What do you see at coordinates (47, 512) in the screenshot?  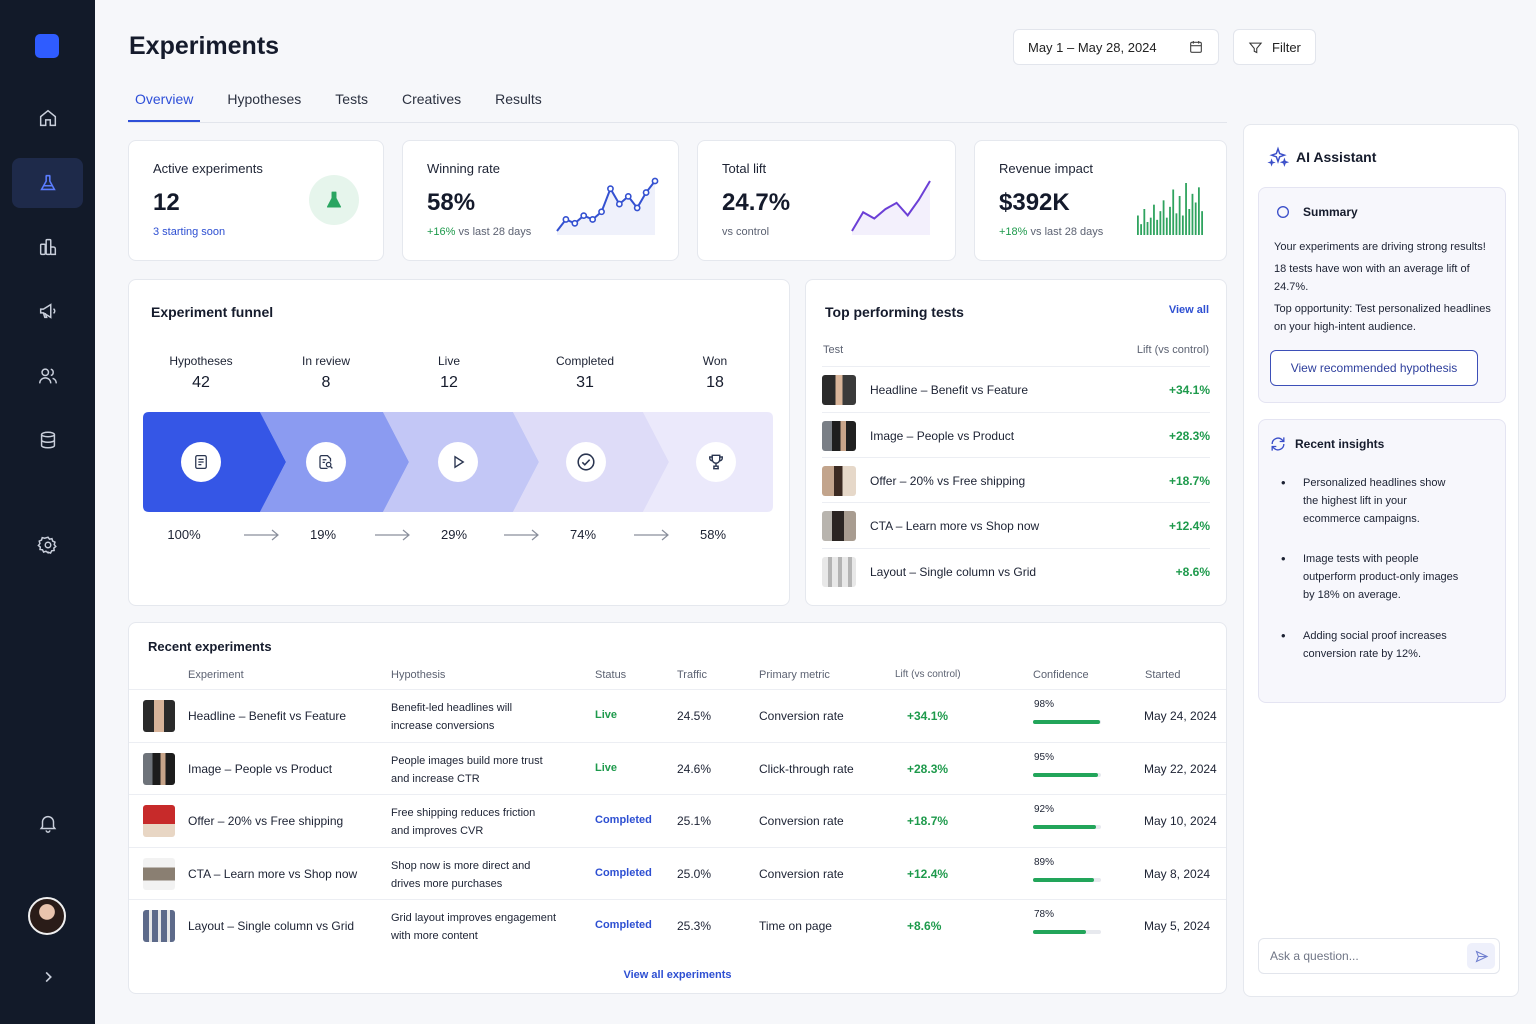 I see `sidebar` at bounding box center [47, 512].